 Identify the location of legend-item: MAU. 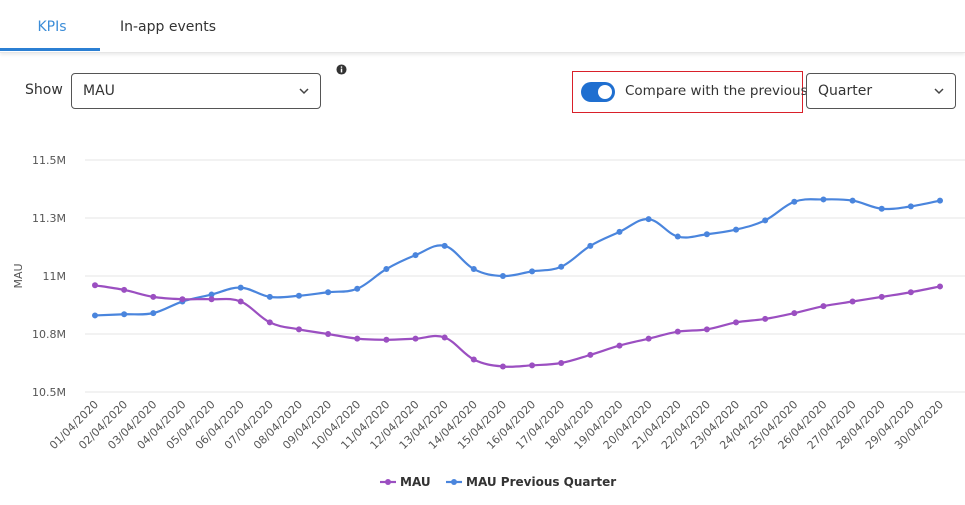
(405, 482).